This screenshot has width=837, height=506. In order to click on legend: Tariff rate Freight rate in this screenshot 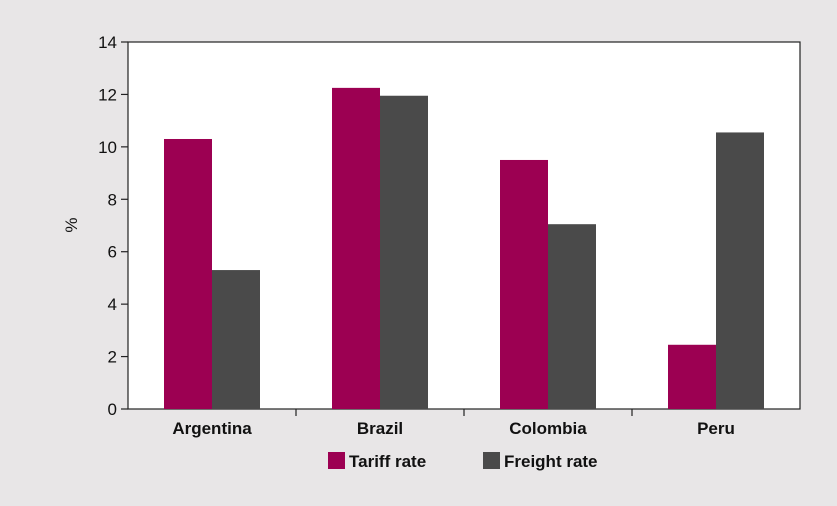, I will do `click(463, 461)`.